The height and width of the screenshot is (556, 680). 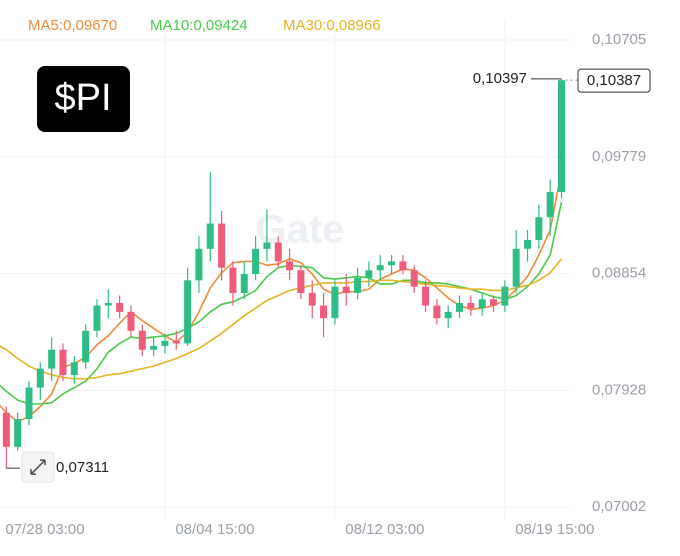 I want to click on legend: MA5:0,09670 MA10:0,09424 MA30:0,08966, so click(x=204, y=25).